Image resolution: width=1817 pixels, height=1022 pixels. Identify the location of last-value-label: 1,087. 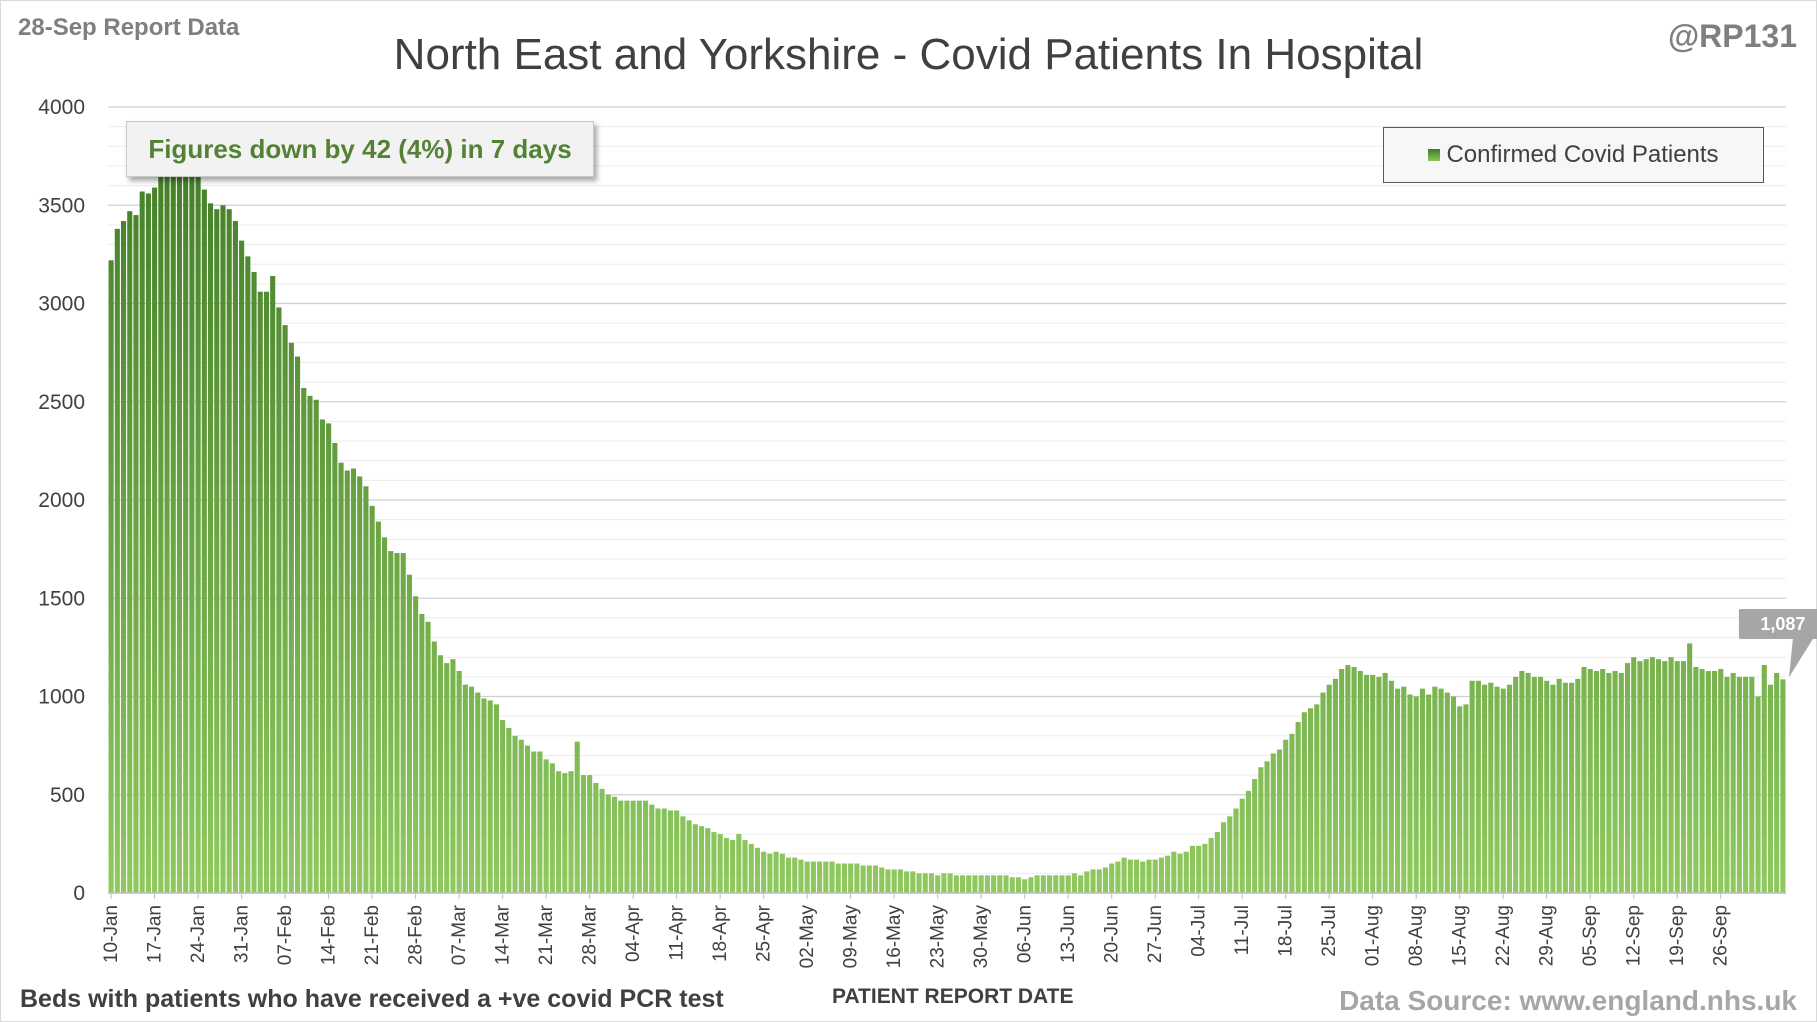
(1782, 624).